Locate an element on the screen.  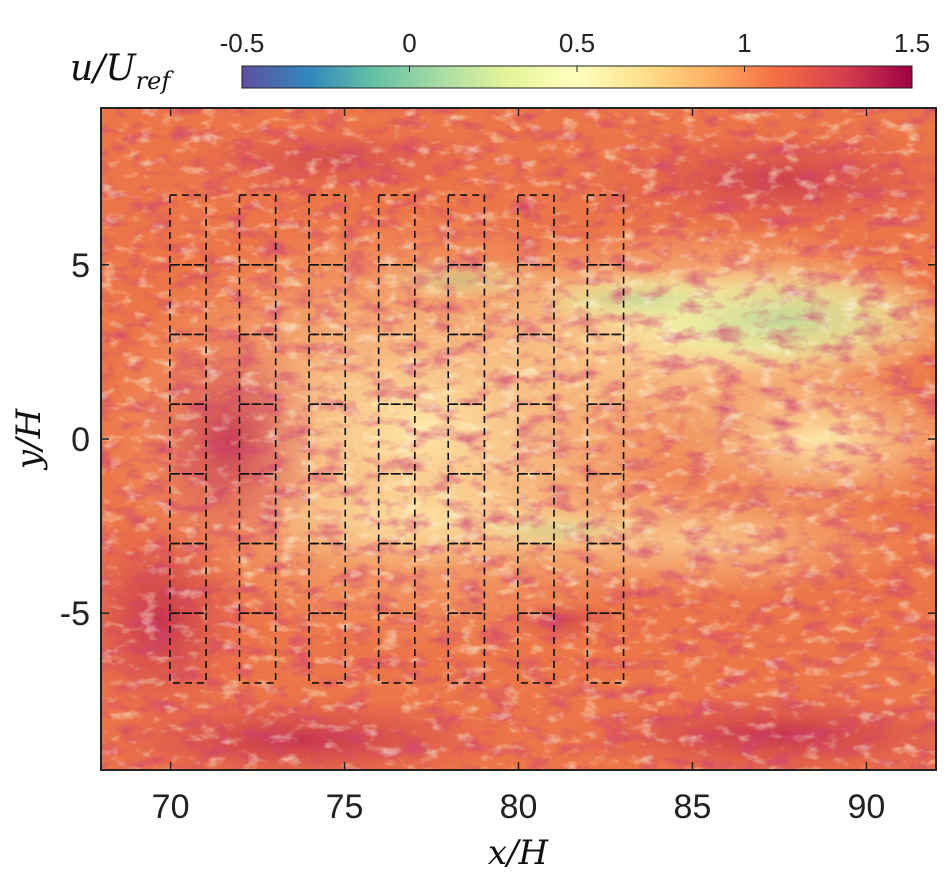
y-axis-label: y/H is located at coordinates (29, 440).